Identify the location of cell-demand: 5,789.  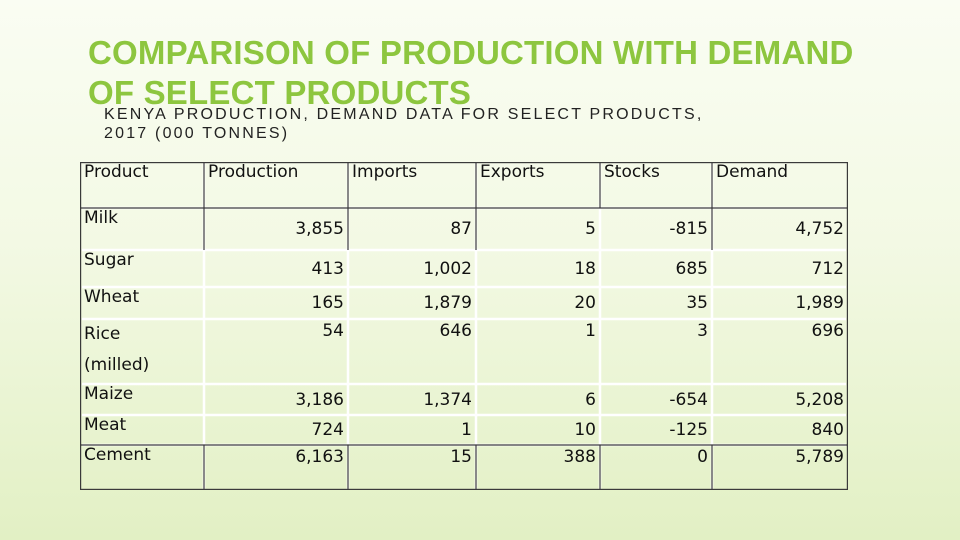
(819, 457).